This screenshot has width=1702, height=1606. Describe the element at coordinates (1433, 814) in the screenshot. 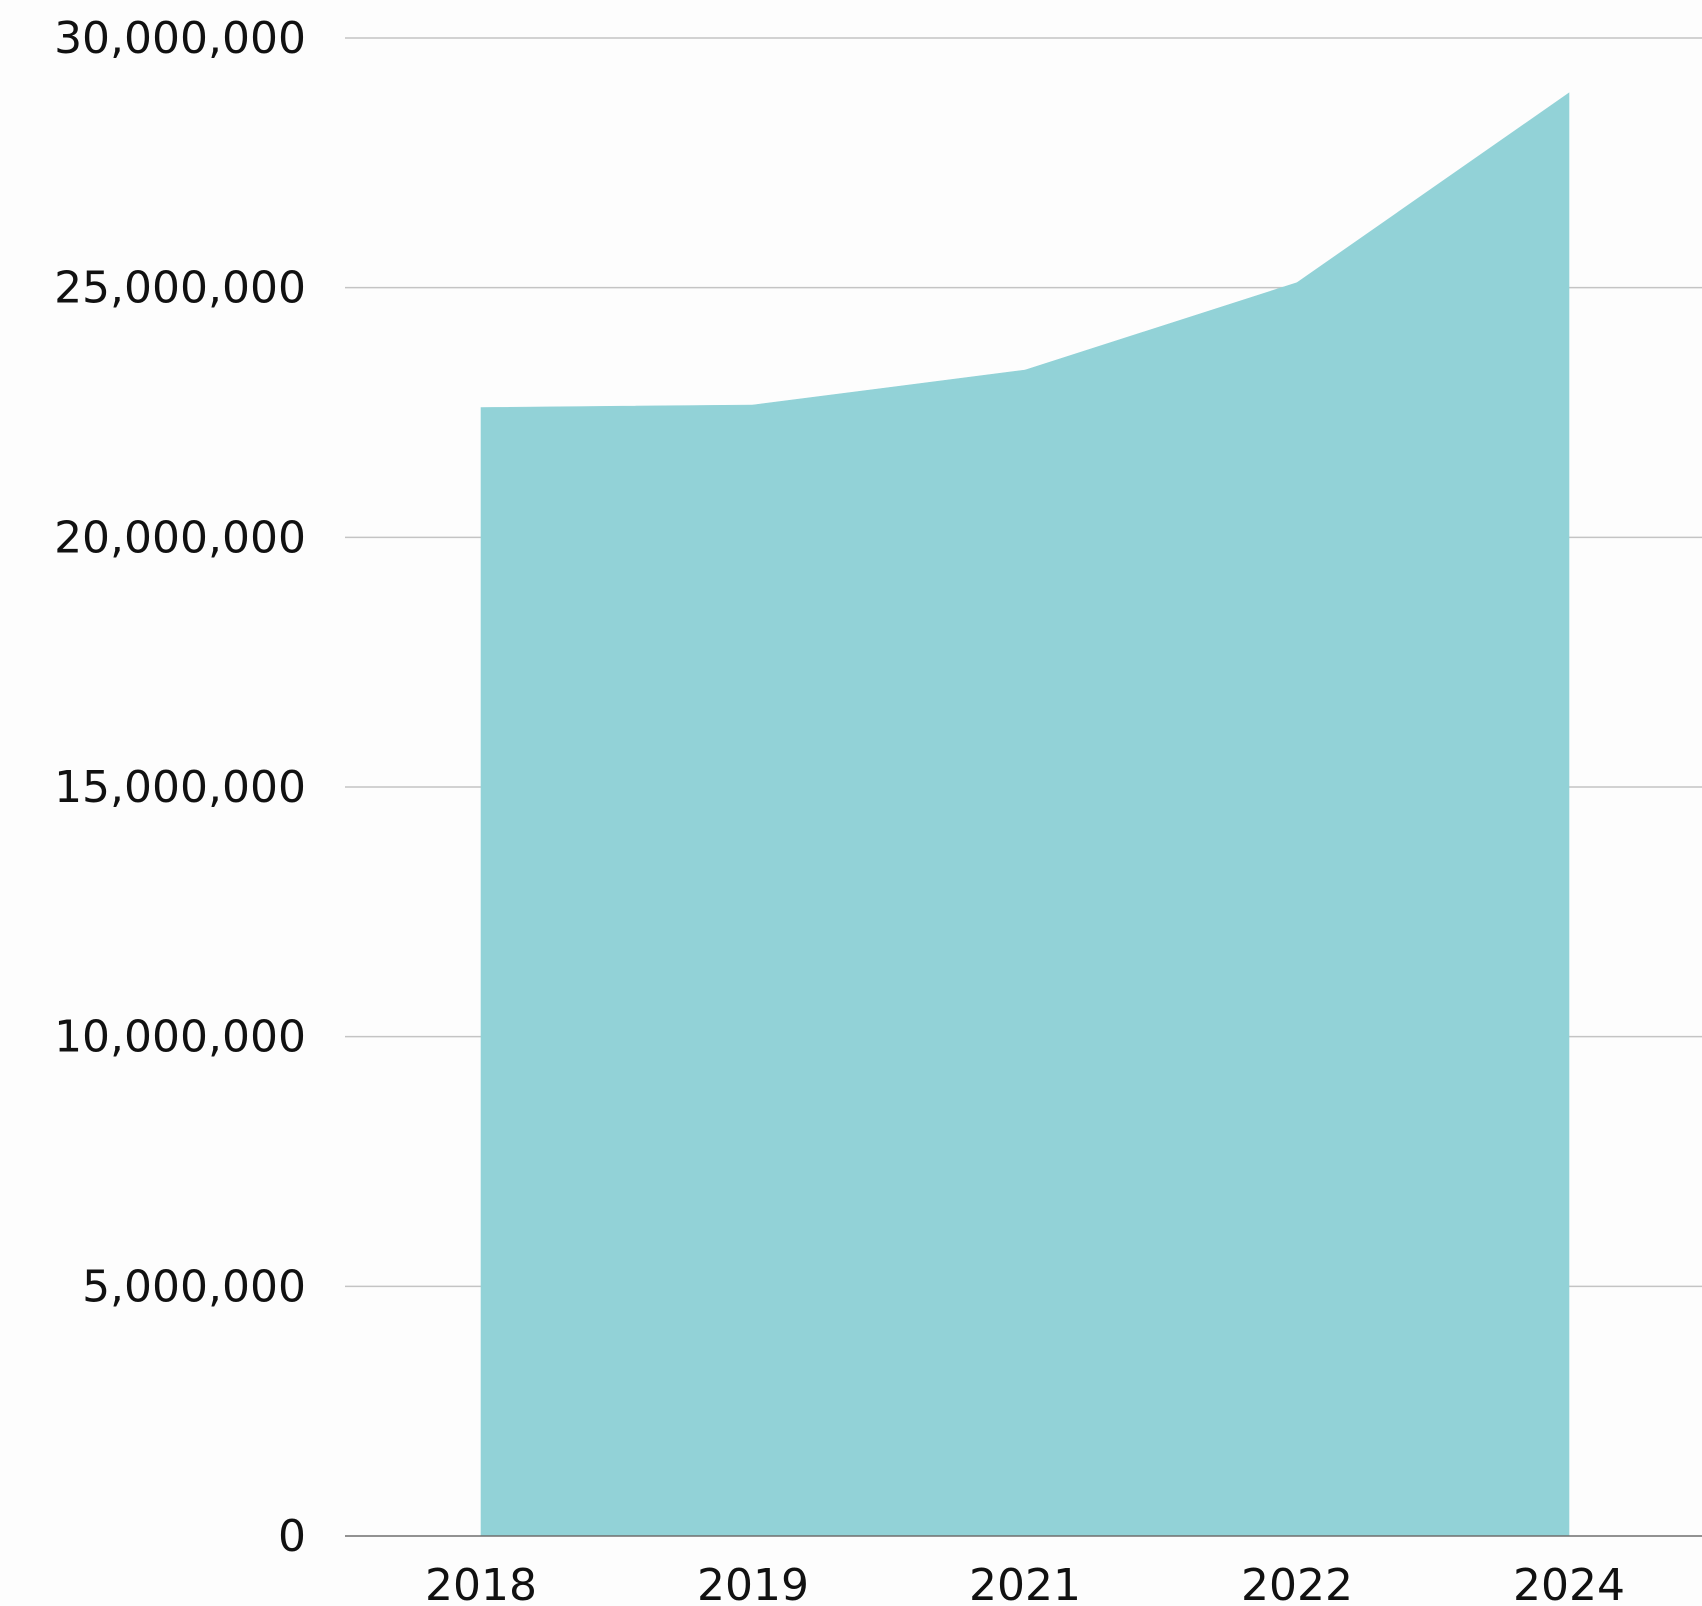

I see `area-segment-2022-2024` at that location.